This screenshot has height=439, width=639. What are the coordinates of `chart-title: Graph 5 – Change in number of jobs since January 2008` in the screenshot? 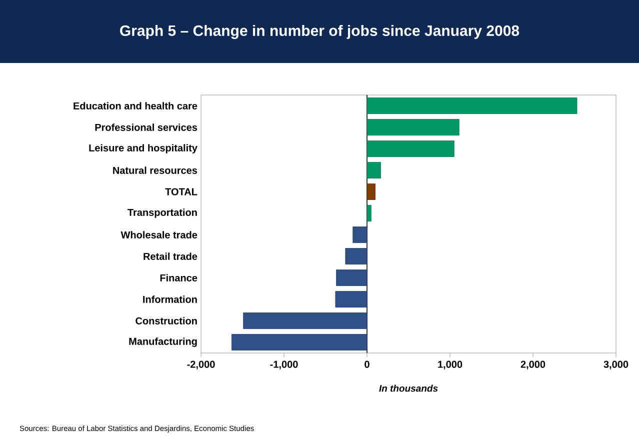 It's located at (320, 32).